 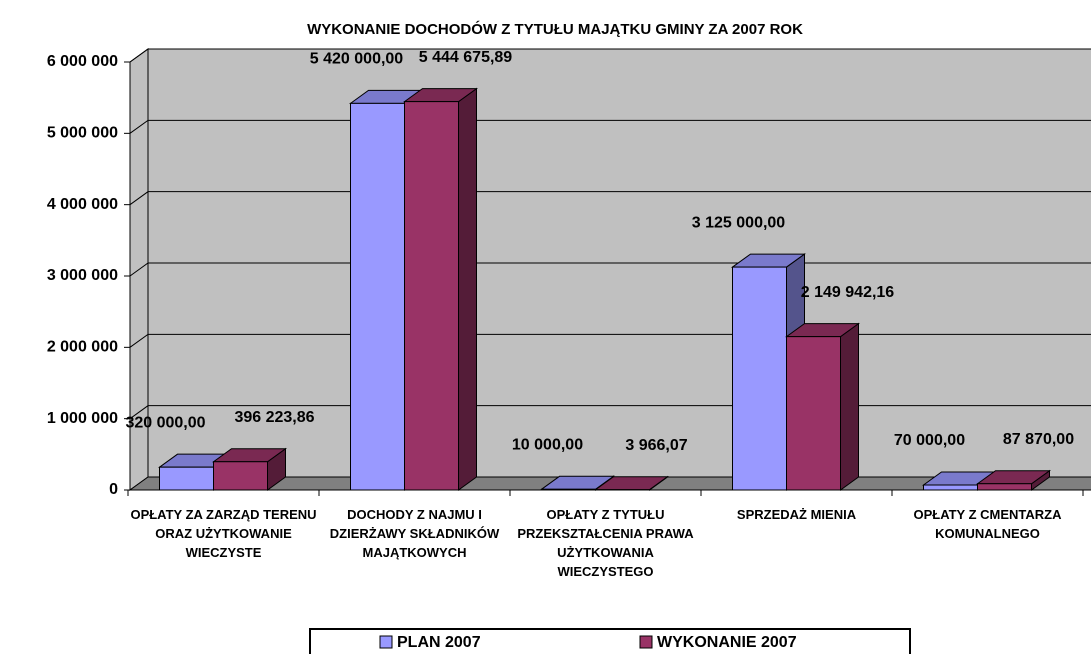 I want to click on y-tick-label: 6 000 000, so click(x=82, y=61).